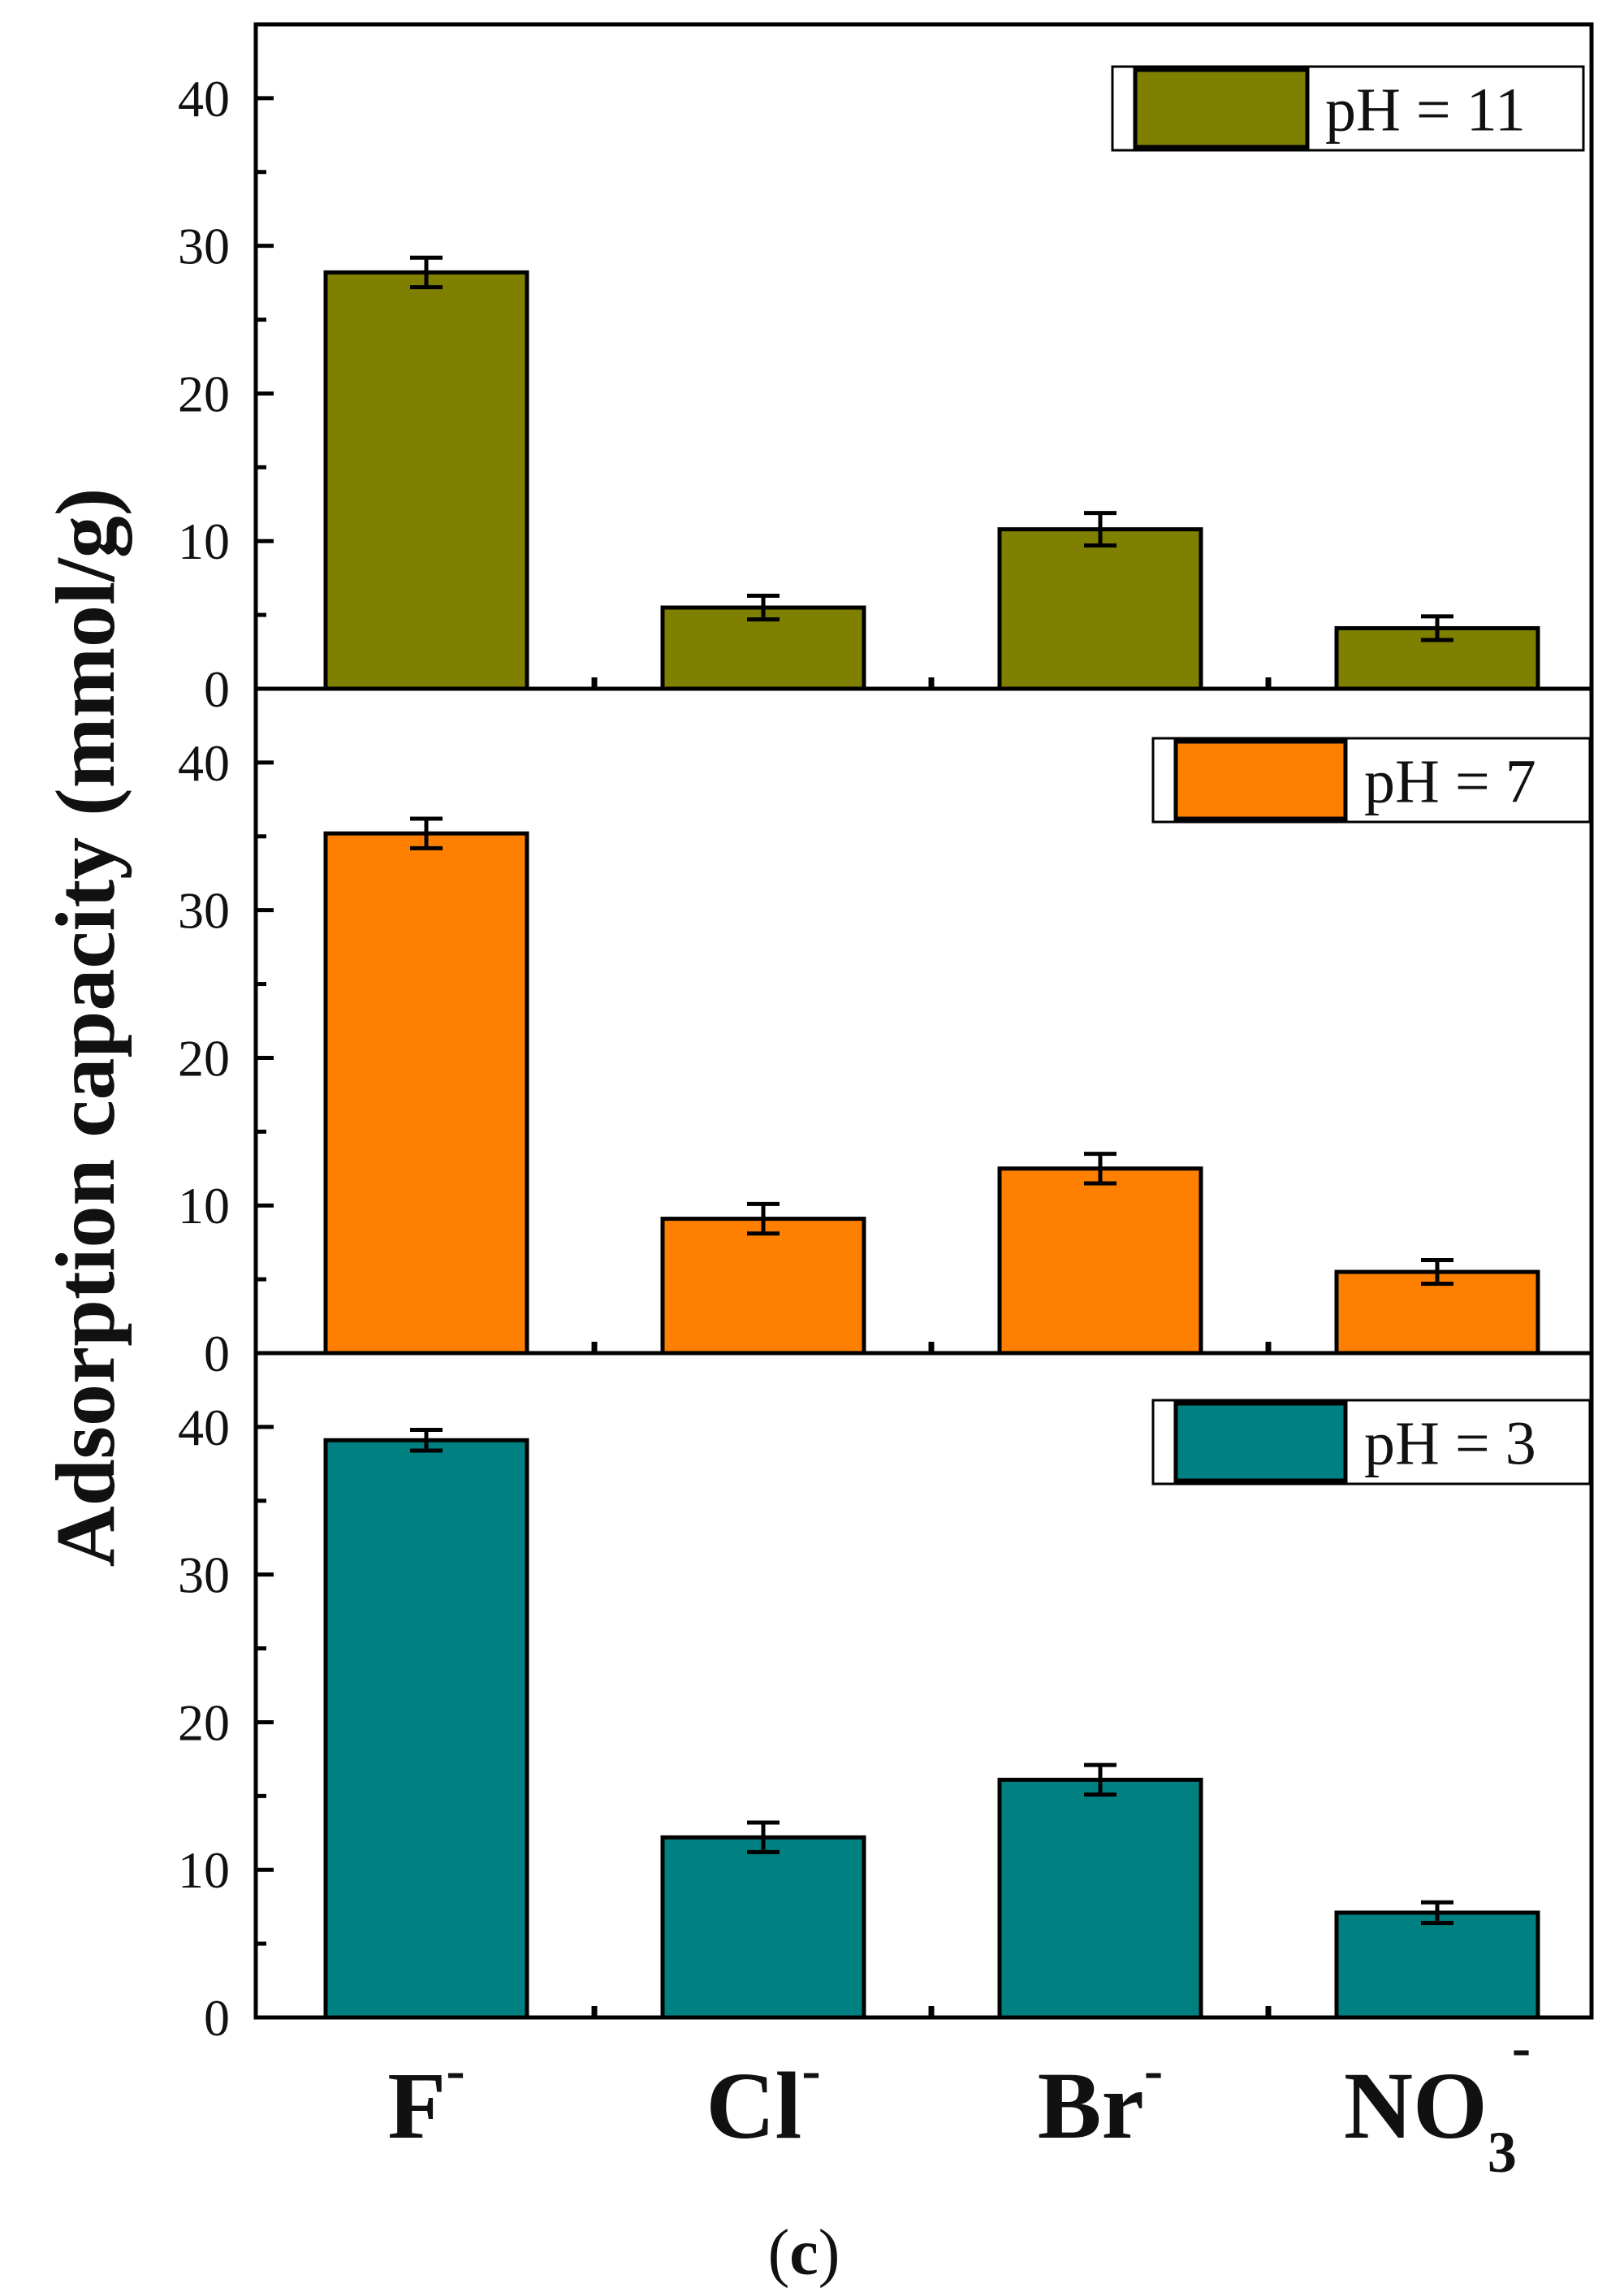 The image size is (1624, 2292). I want to click on y-tick-label-p3: 20, so click(204, 1722).